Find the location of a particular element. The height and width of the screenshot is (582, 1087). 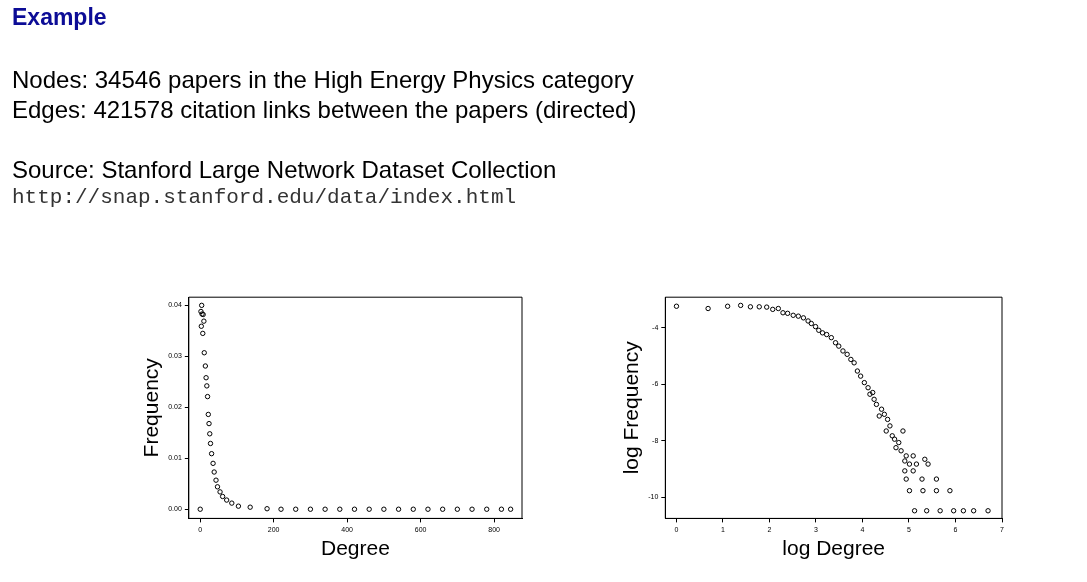

y-axis-title: log Frequency is located at coordinates (631, 407).